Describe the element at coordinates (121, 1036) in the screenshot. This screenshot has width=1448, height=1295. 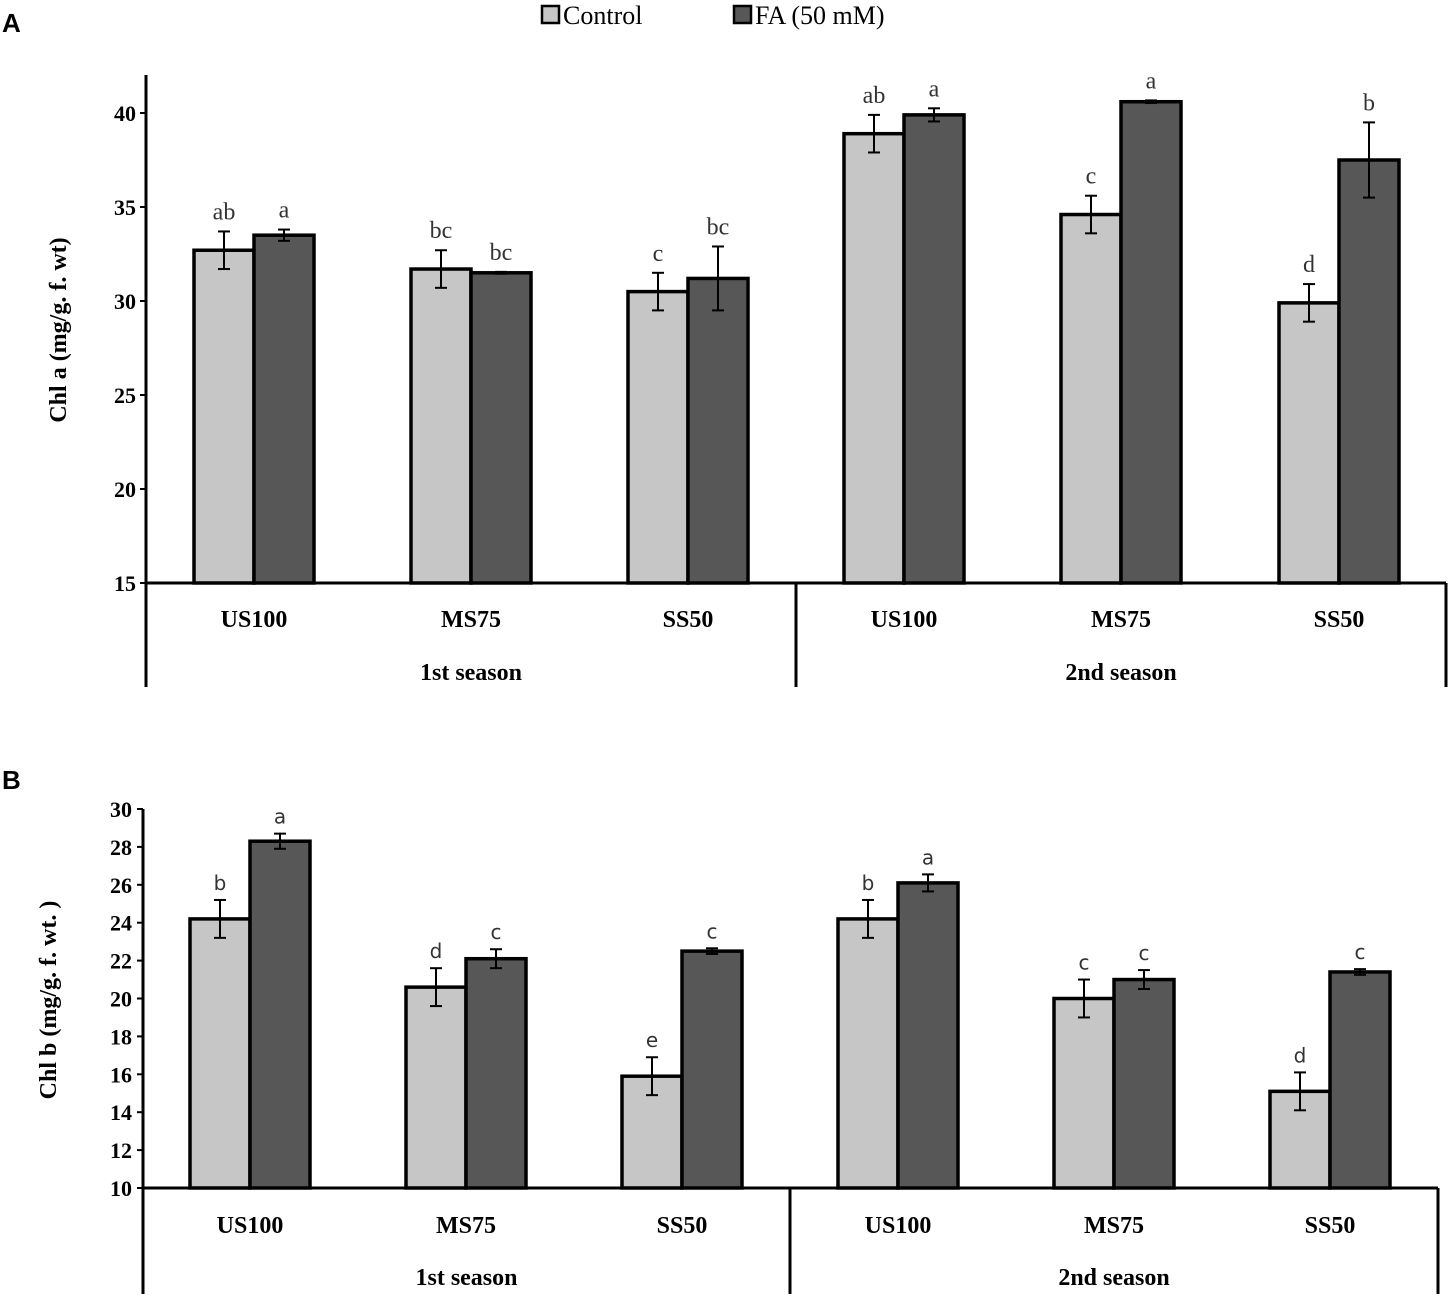
I see `y-tick-label: 18` at that location.